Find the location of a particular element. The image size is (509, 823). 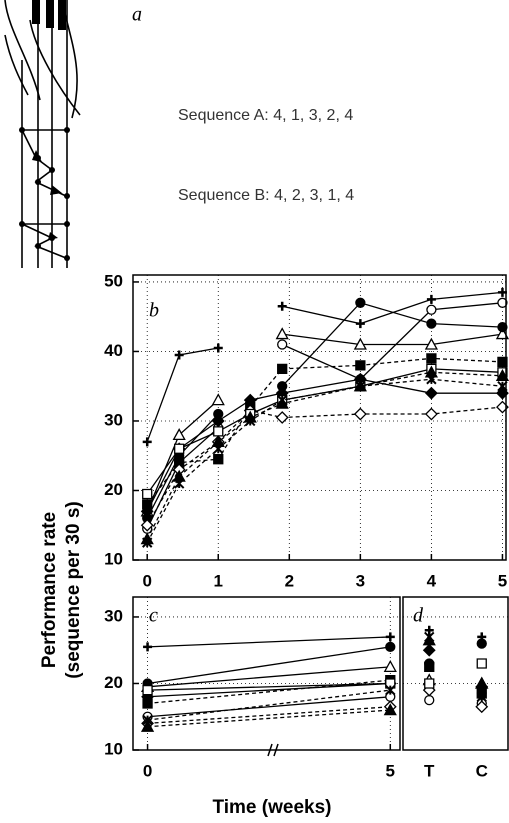

panel-label: d is located at coordinates (418, 616).